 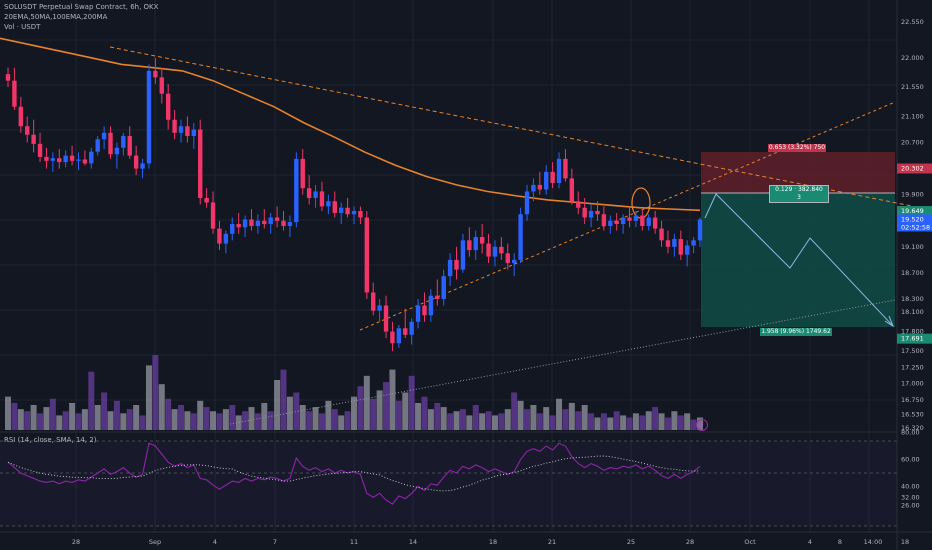 I want to click on current-price-tag: 19.520, so click(x=912, y=219).